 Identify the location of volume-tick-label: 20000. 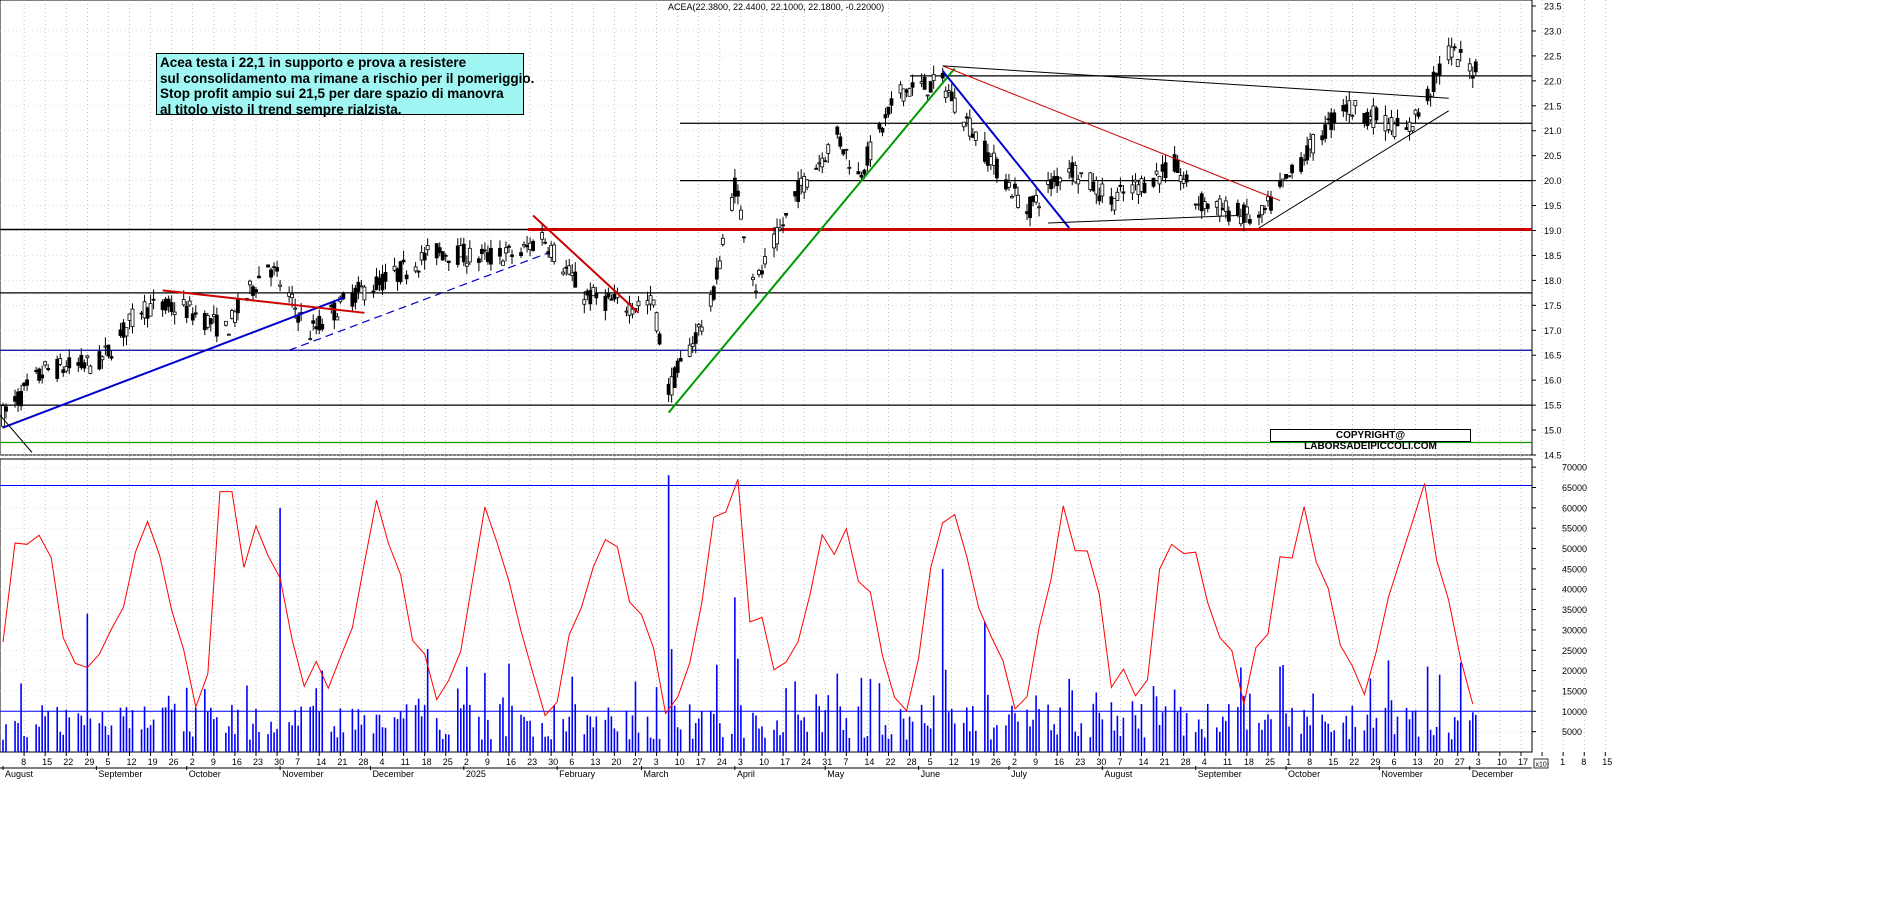
(1574, 671).